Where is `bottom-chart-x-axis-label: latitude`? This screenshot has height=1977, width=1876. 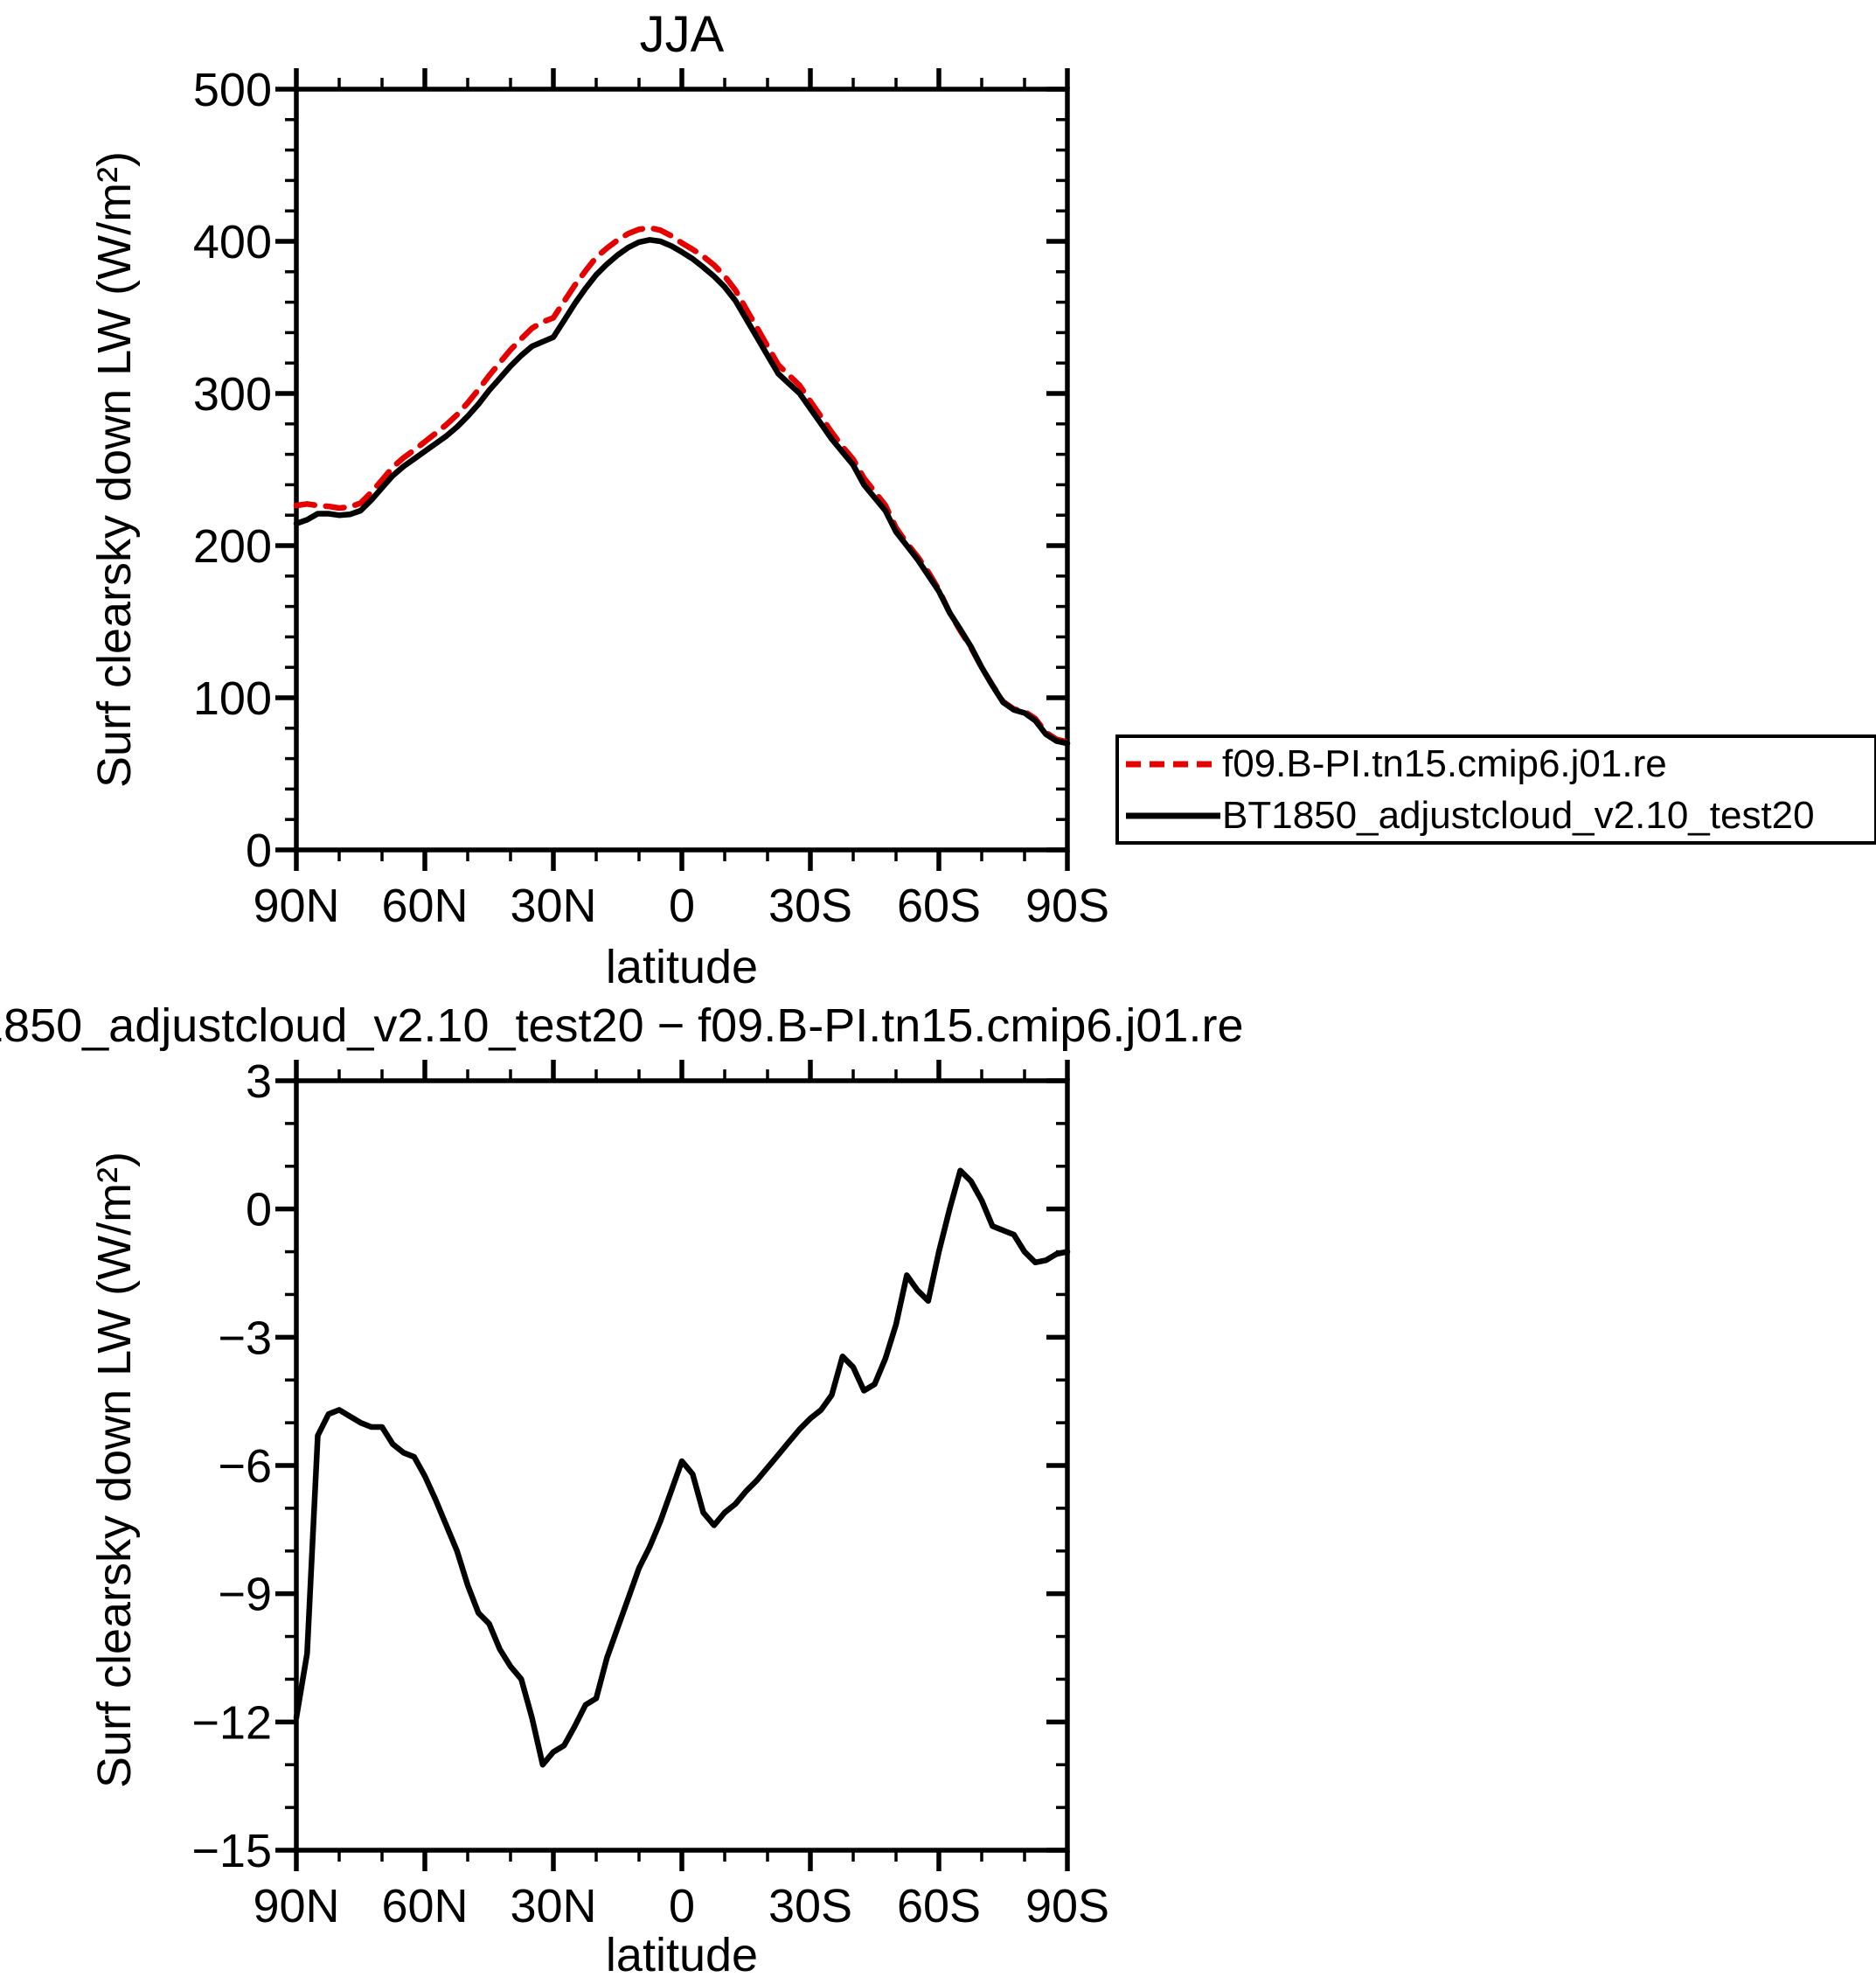
bottom-chart-x-axis-label: latitude is located at coordinates (682, 1953).